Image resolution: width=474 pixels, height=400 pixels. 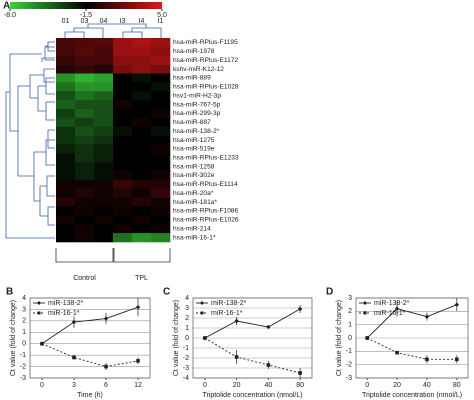 What do you see at coordinates (198, 69) in the screenshot?
I see `row-label: kshv-miR-K12-12` at bounding box center [198, 69].